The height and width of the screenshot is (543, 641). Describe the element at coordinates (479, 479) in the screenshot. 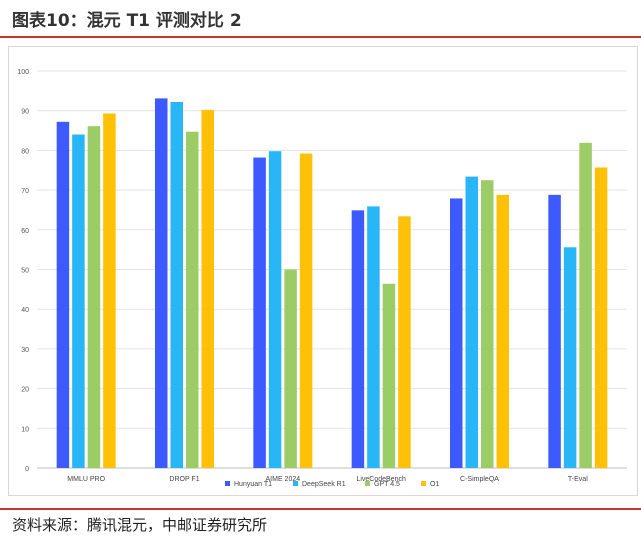

I see `x-tick-label: C-SimpleQA` at that location.